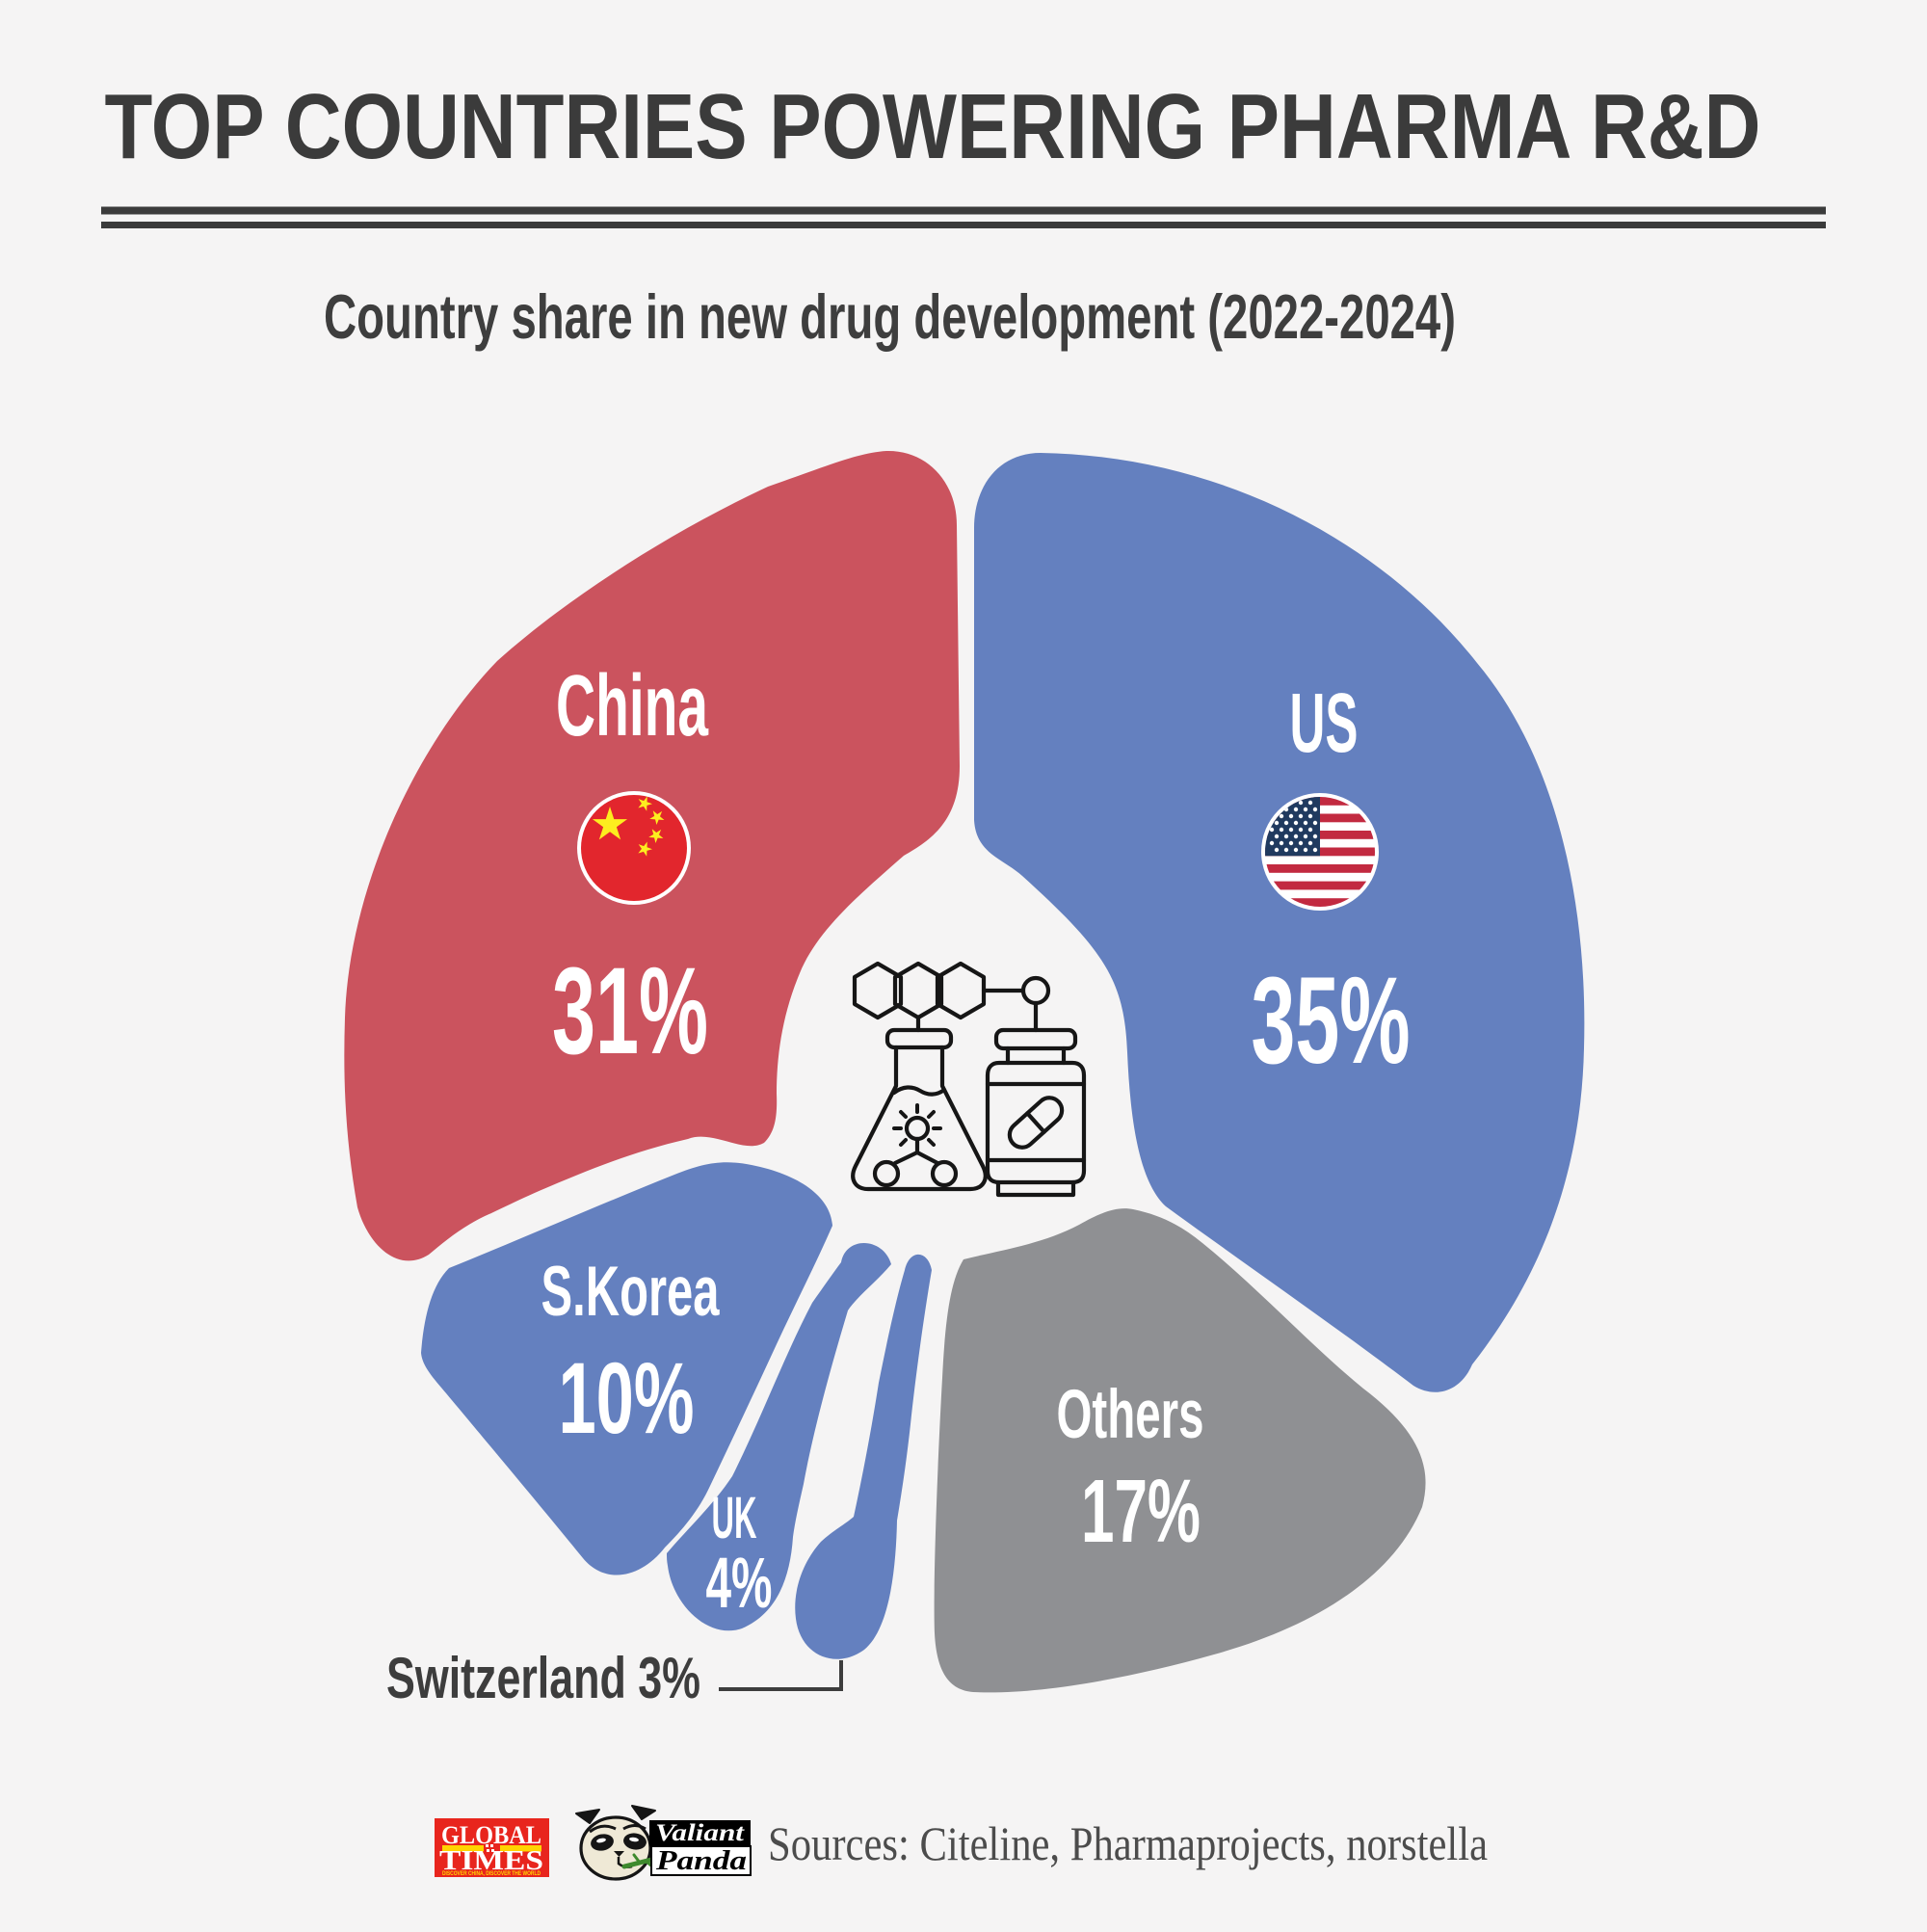  I want to click on svg-text: Switzerland 3%, so click(543, 1678).